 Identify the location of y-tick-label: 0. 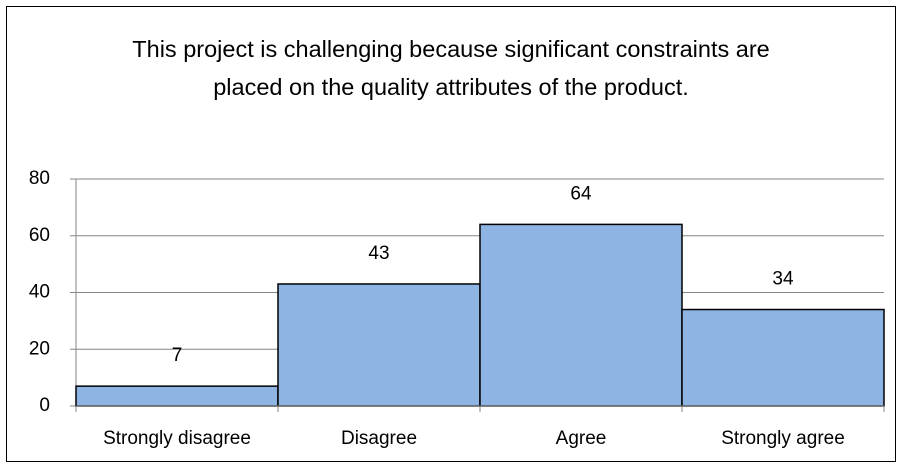
(44, 405).